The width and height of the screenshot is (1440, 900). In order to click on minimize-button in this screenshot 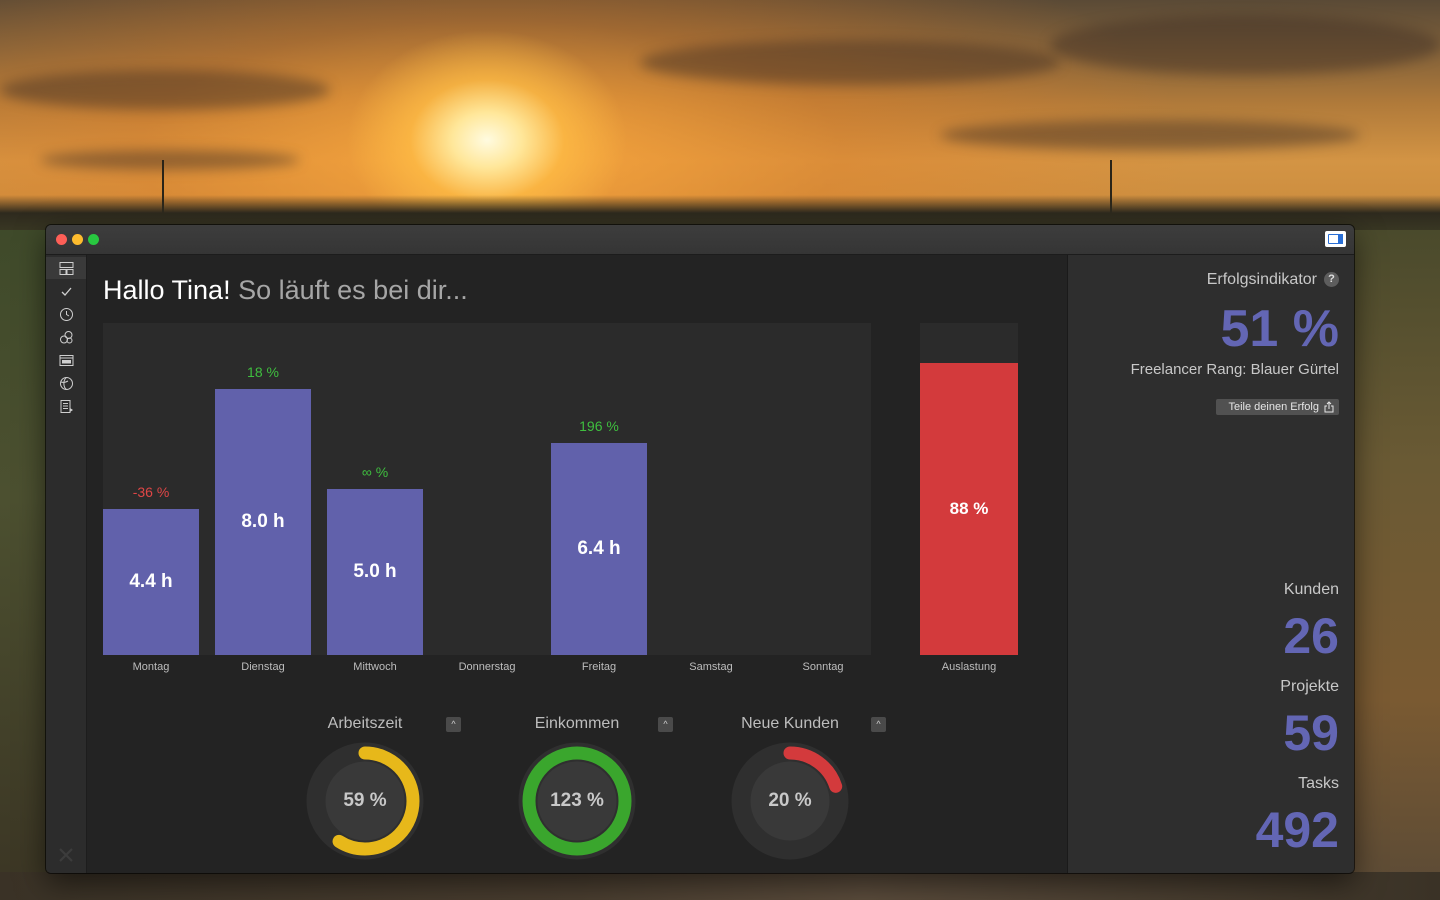, I will do `click(77, 239)`.